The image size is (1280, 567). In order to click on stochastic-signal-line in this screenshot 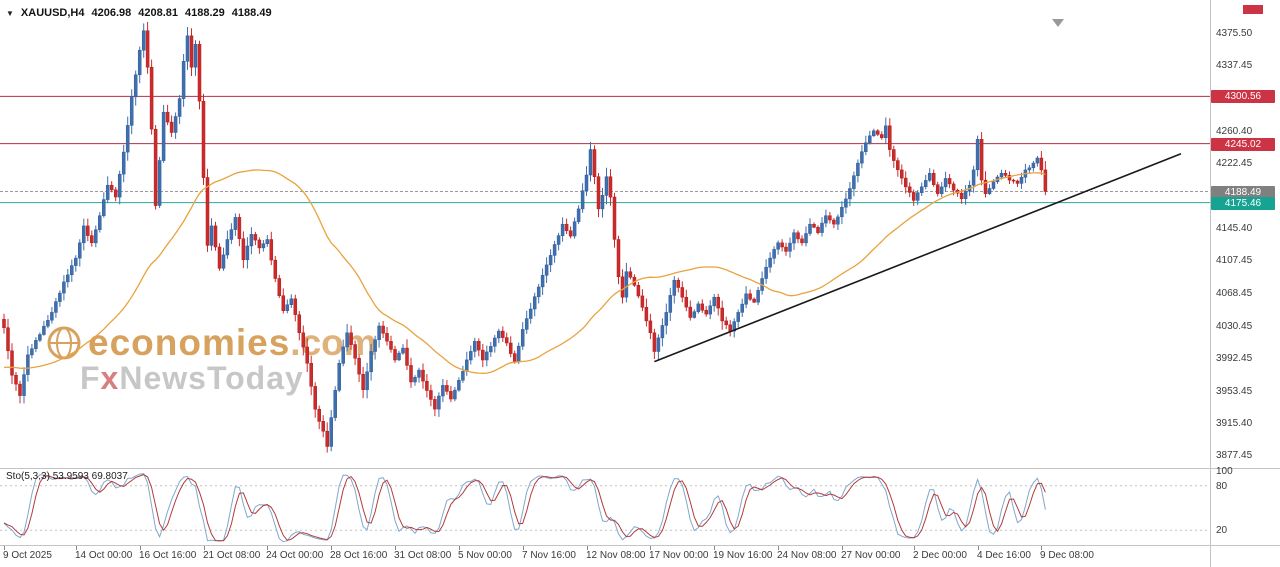, I will do `click(524, 508)`.